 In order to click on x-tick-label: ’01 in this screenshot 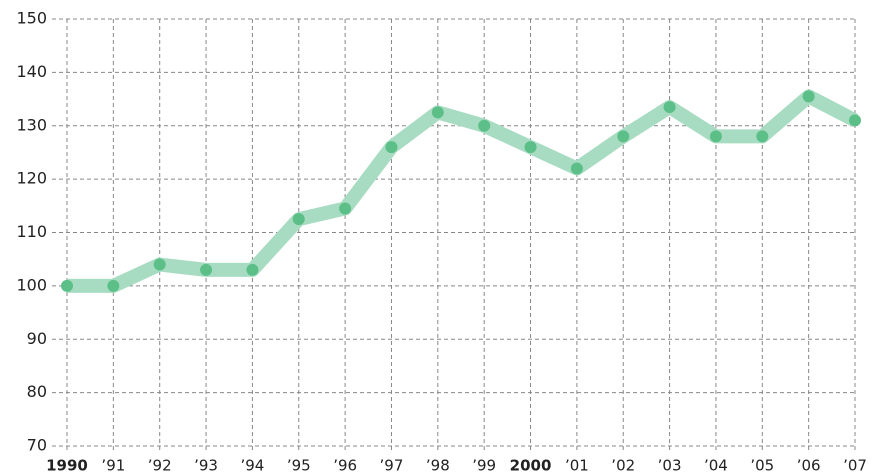, I will do `click(577, 466)`.